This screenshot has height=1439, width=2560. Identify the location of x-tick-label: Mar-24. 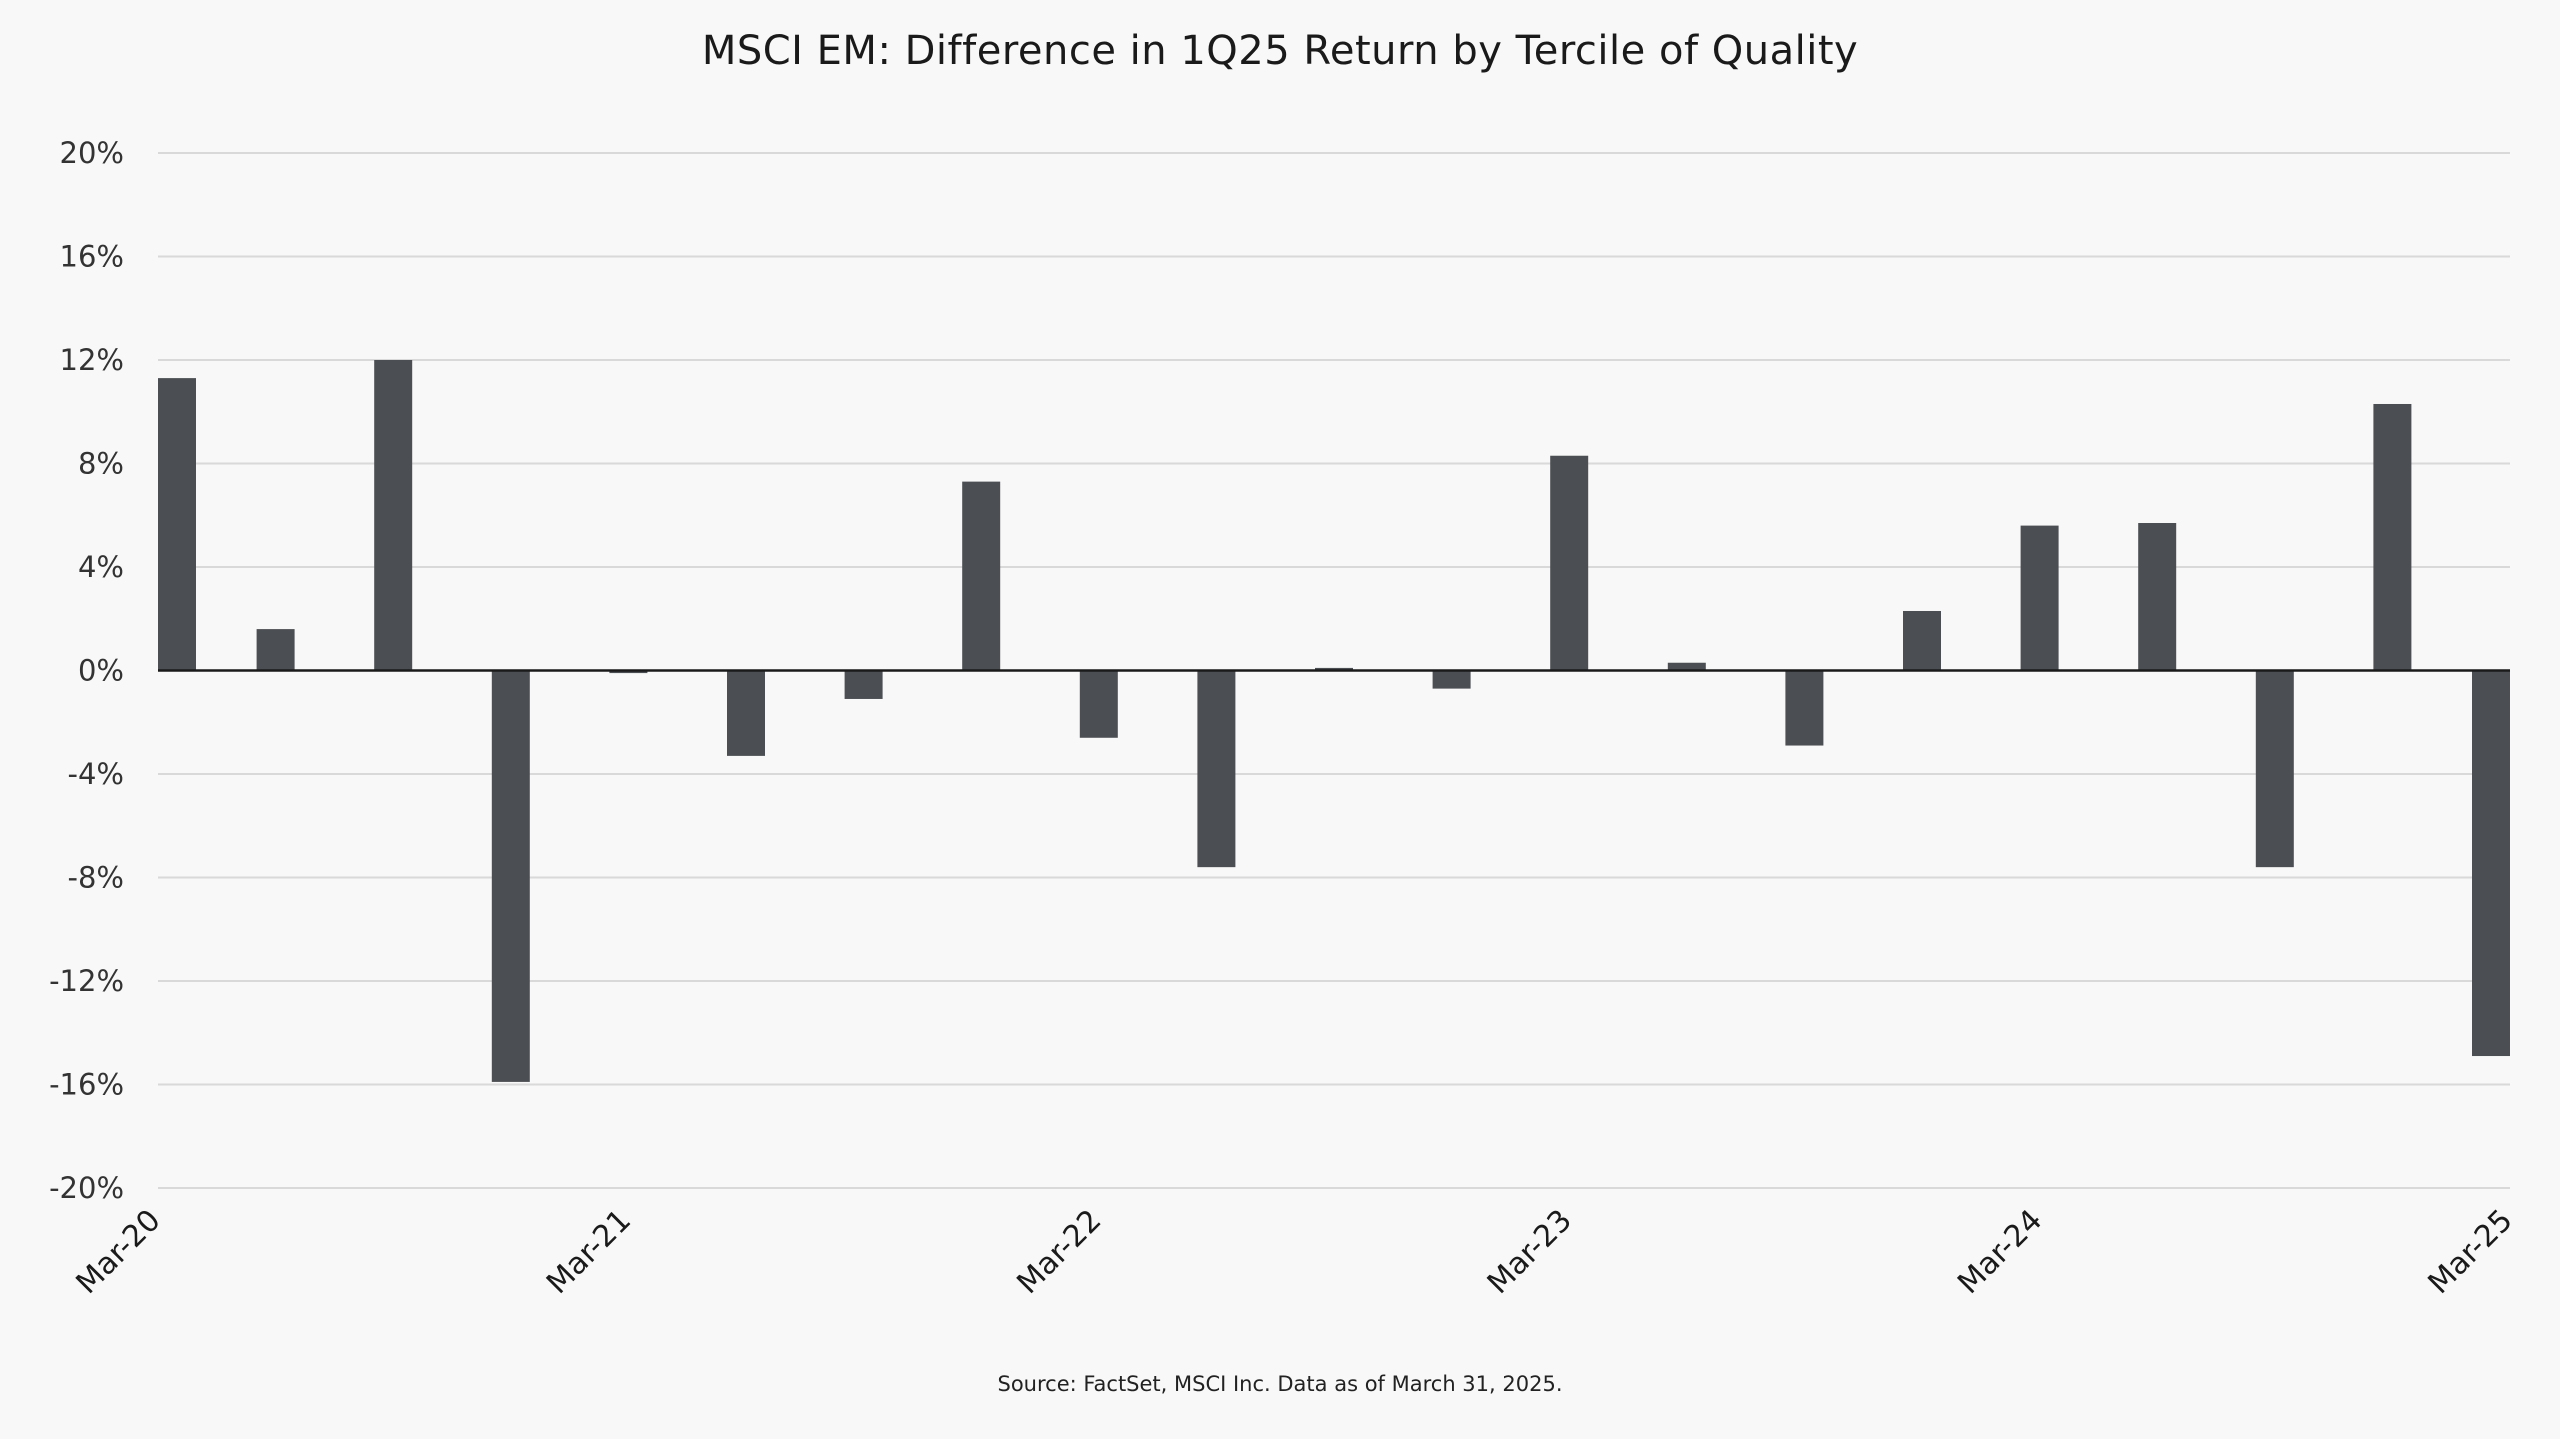
(2000, 1252).